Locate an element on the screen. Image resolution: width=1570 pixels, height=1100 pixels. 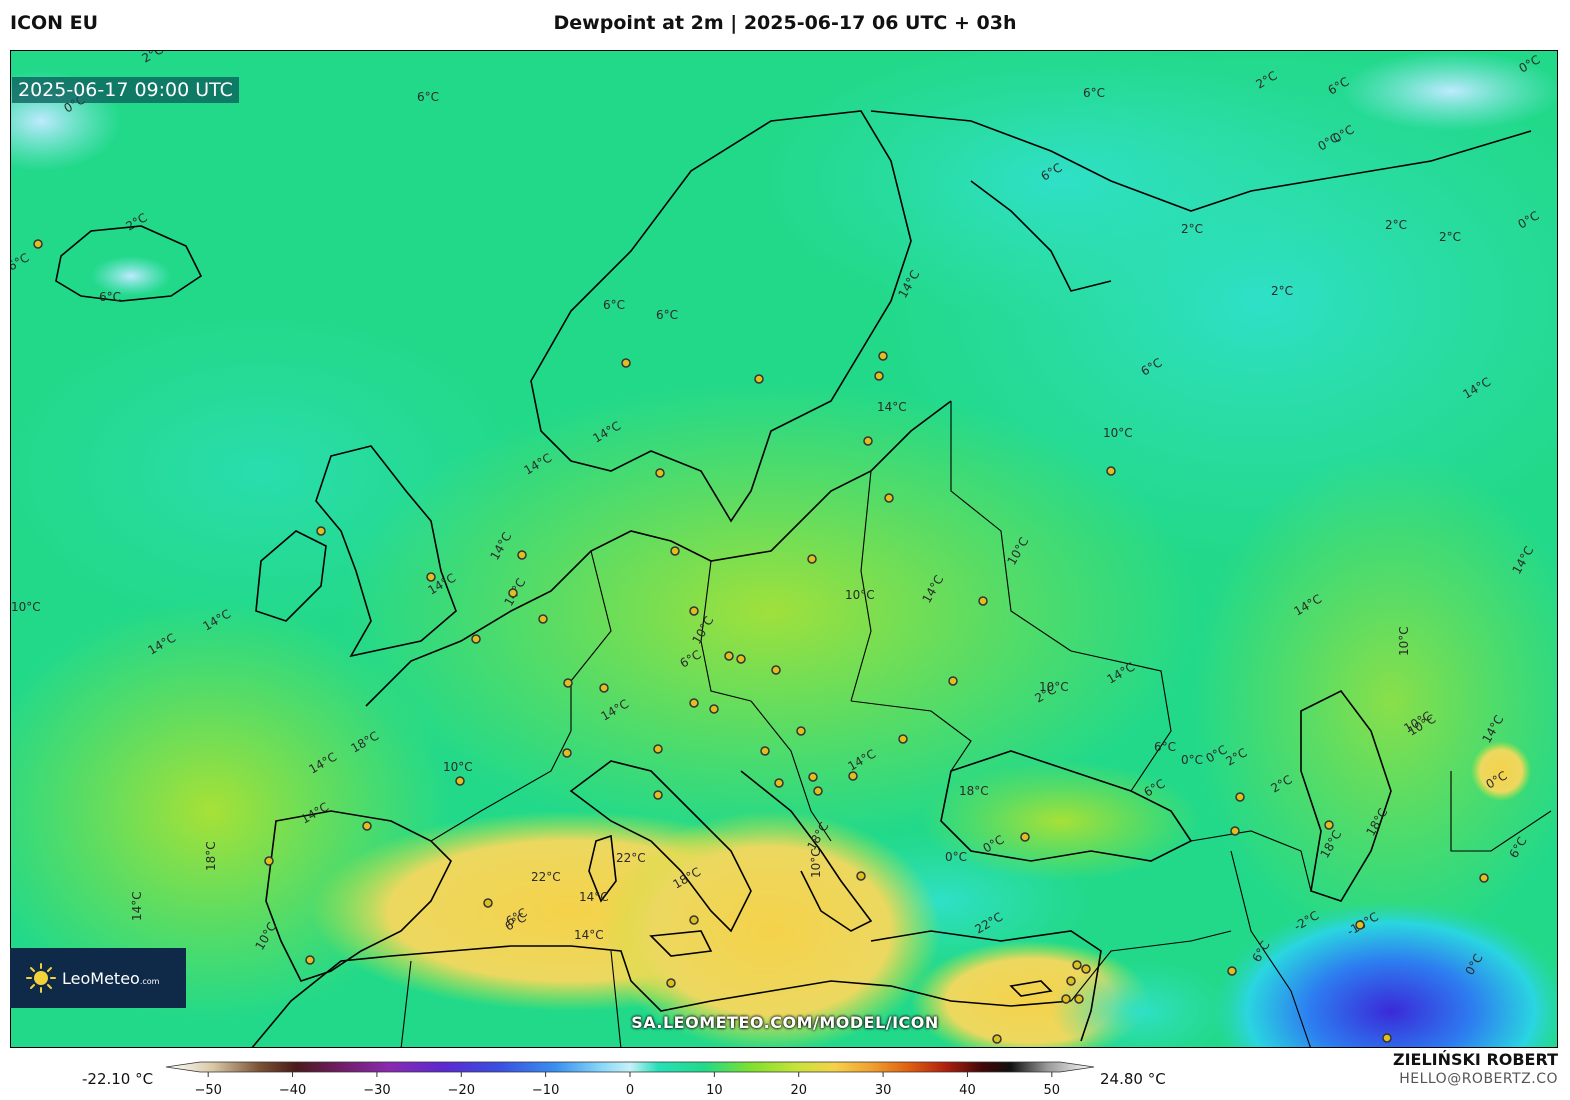
colorbar-ramp is located at coordinates (630, 1067).